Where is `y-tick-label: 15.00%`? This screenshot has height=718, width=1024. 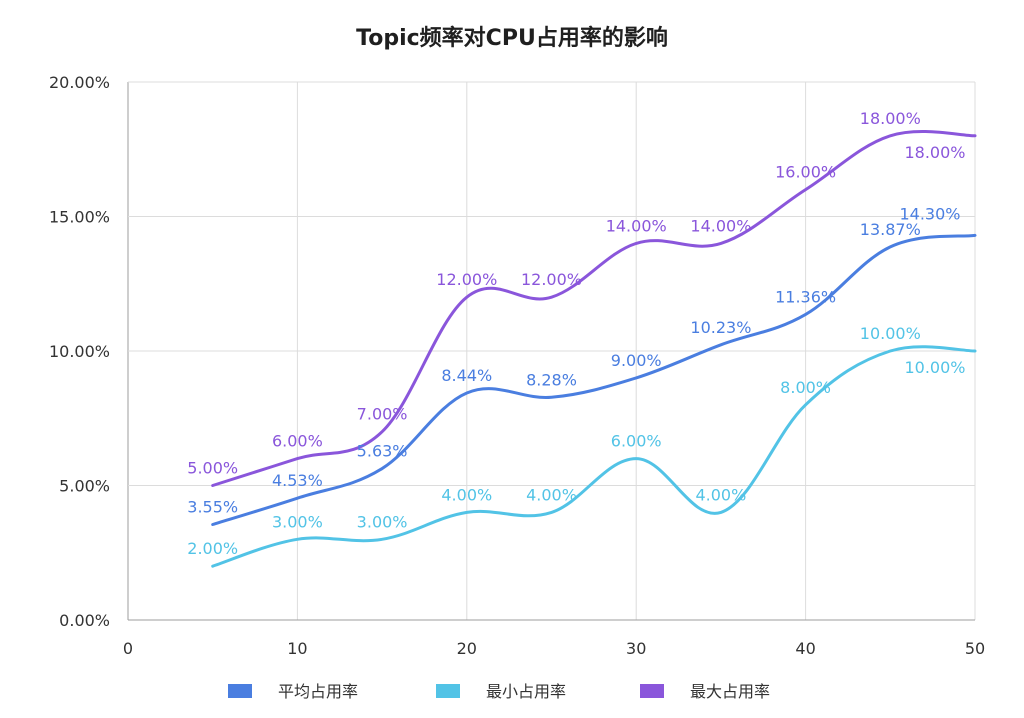 y-tick-label: 15.00% is located at coordinates (79, 217).